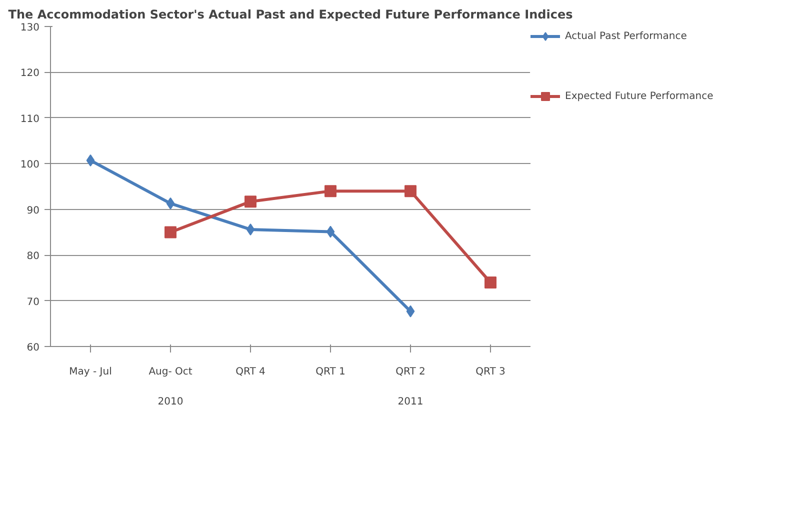 Image resolution: width=803 pixels, height=507 pixels. What do you see at coordinates (639, 96) in the screenshot?
I see `legend-label: Expected Future Performance` at bounding box center [639, 96].